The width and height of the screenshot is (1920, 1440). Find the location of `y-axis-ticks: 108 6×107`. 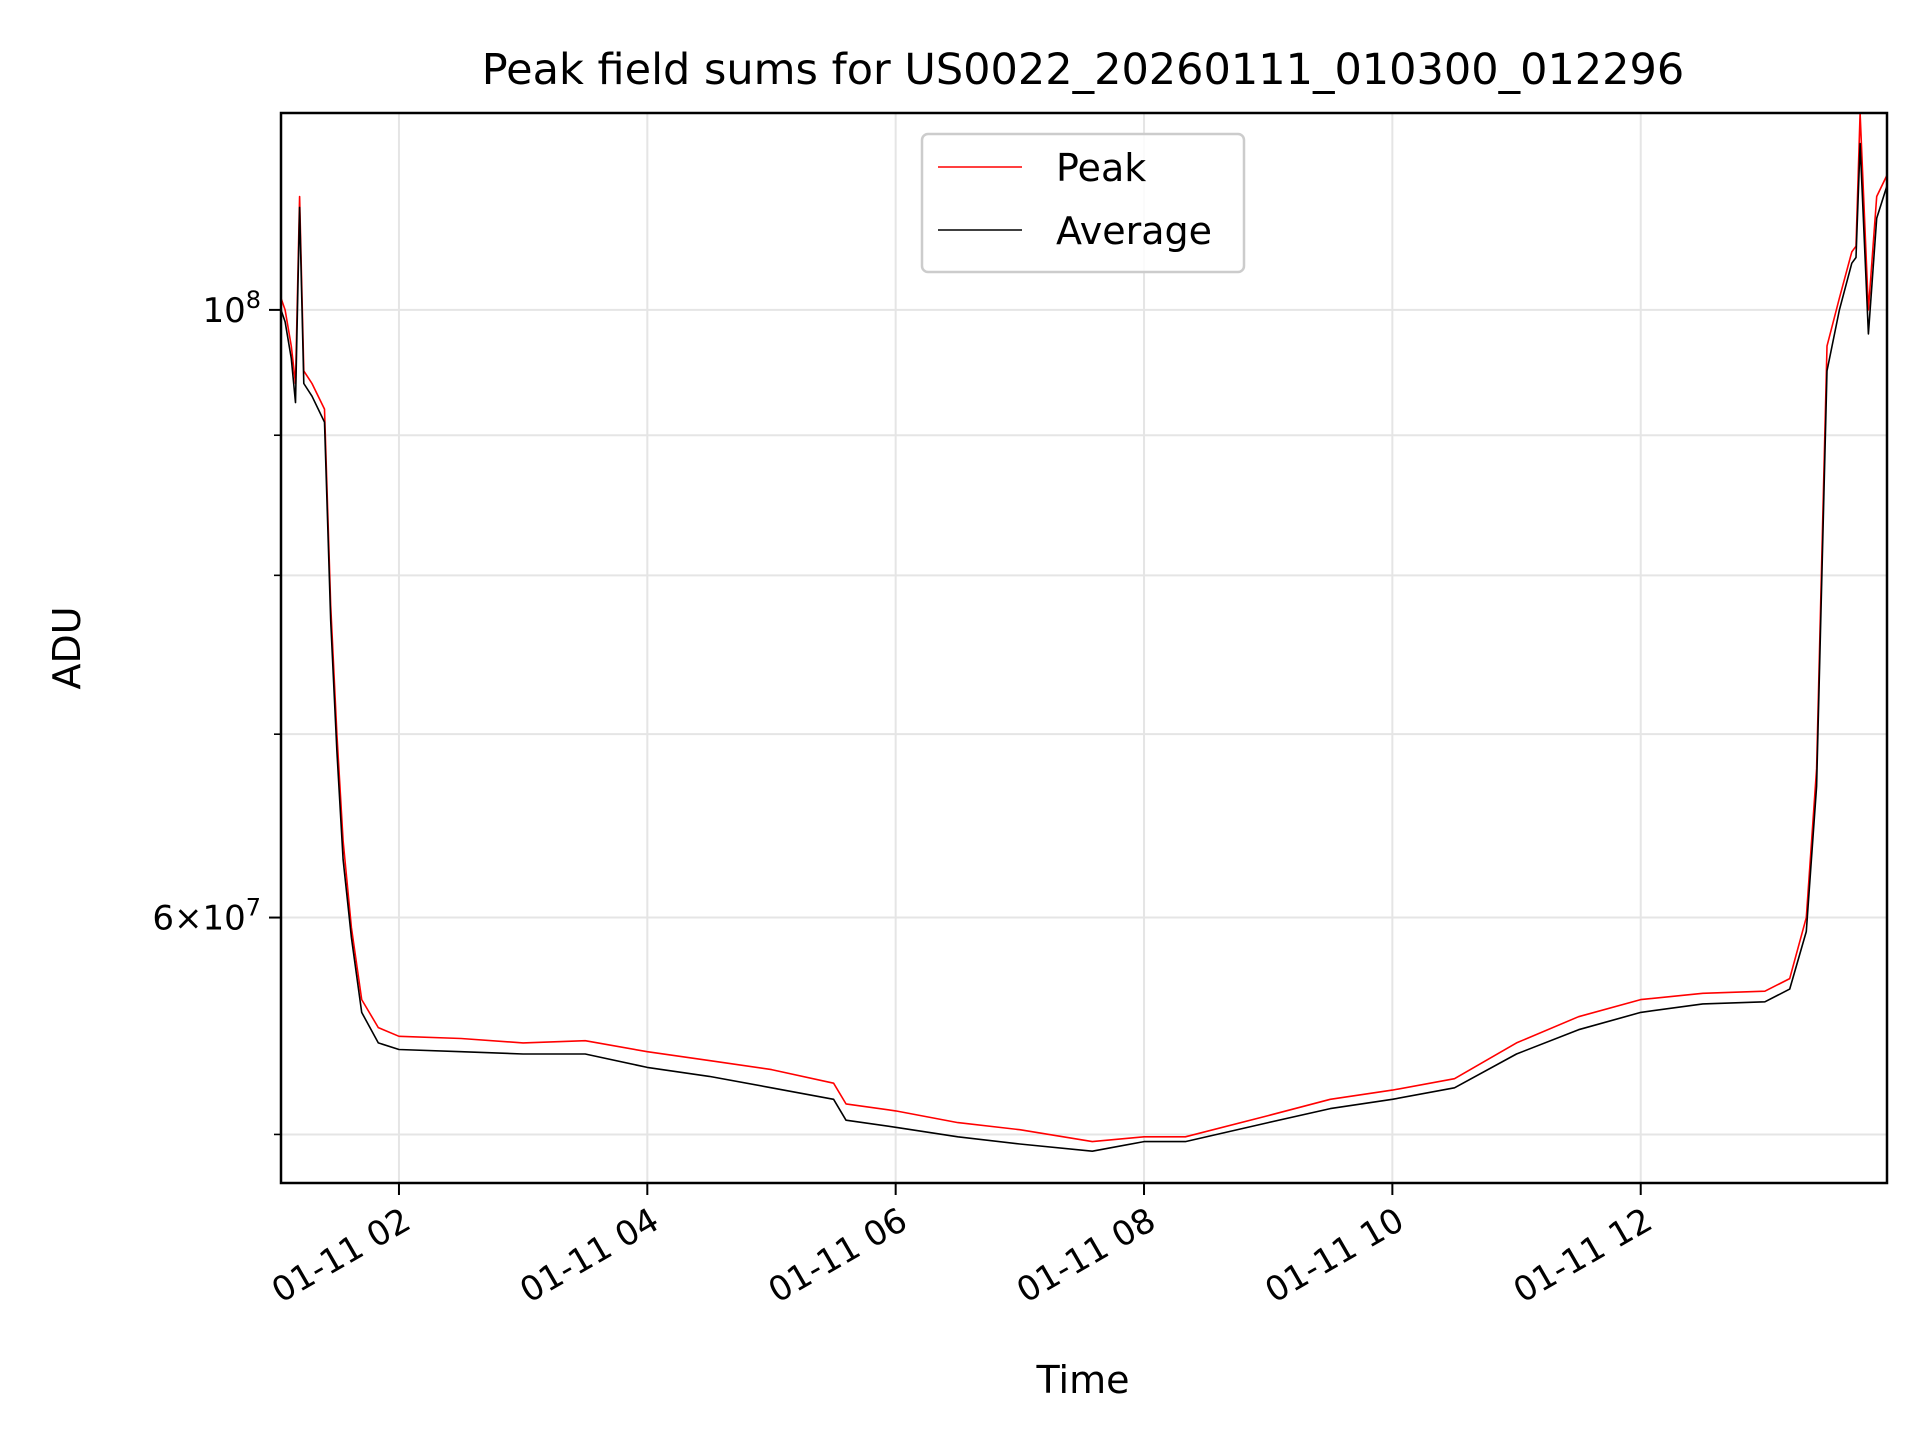

y-axis-ticks: 108 6×107 is located at coordinates (216, 711).